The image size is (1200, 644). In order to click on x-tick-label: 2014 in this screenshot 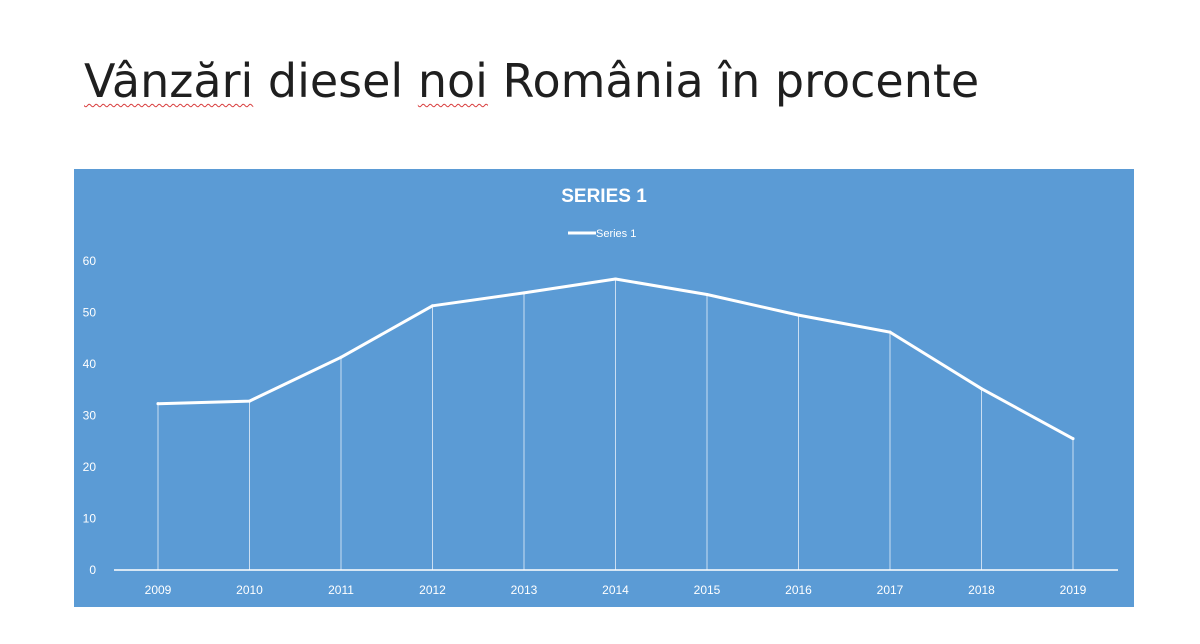, I will do `click(615, 590)`.